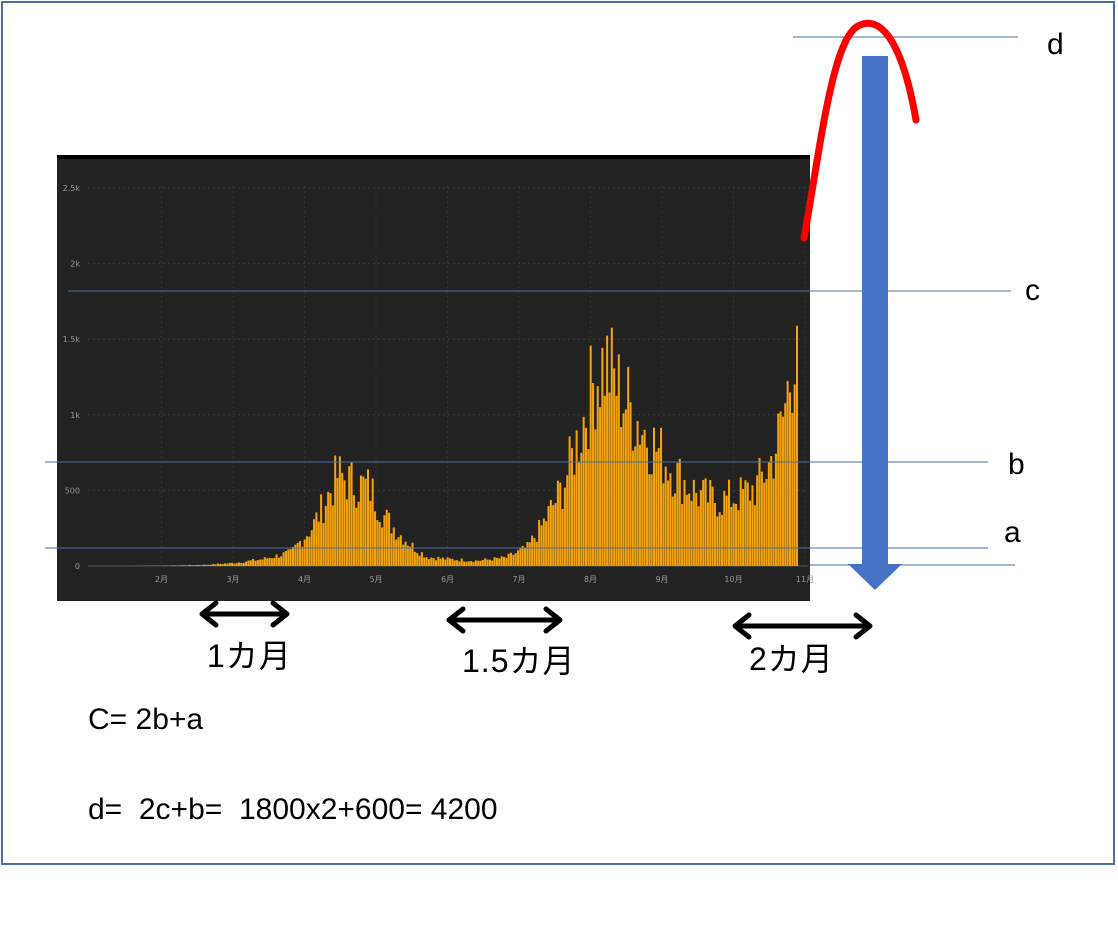 The width and height of the screenshot is (1118, 934). I want to click on x-tick-label: 11月, so click(805, 579).